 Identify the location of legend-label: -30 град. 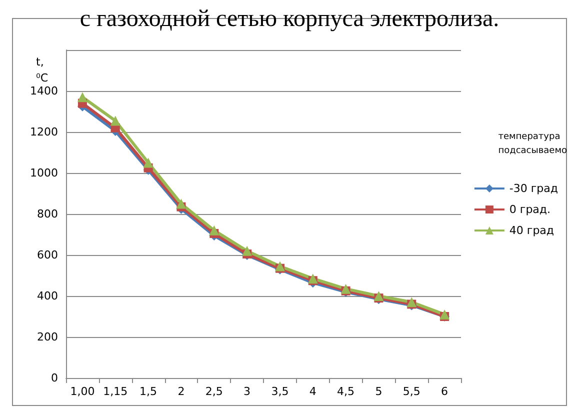
(533, 188).